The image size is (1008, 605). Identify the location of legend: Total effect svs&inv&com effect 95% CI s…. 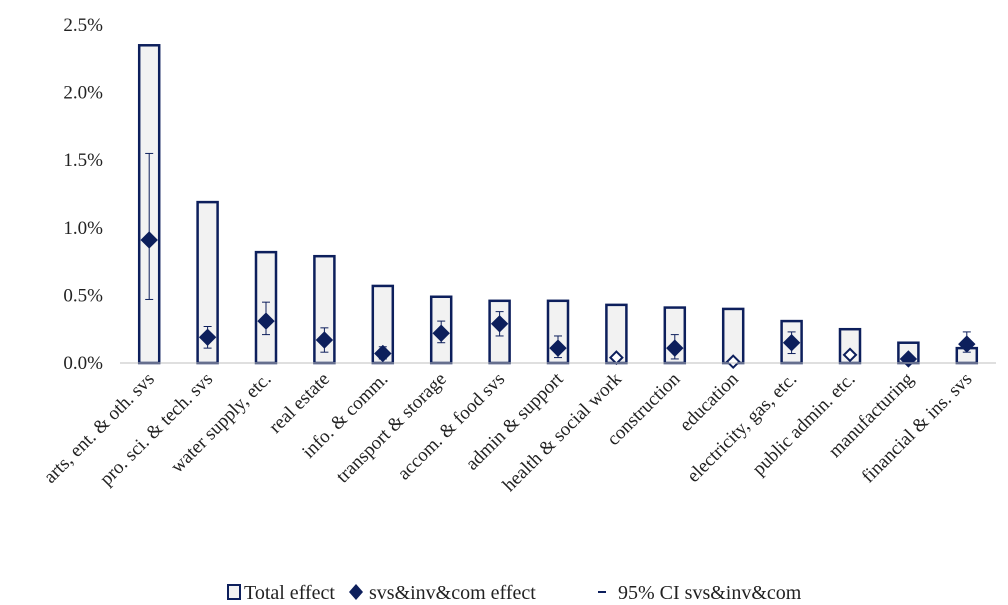
(514, 593).